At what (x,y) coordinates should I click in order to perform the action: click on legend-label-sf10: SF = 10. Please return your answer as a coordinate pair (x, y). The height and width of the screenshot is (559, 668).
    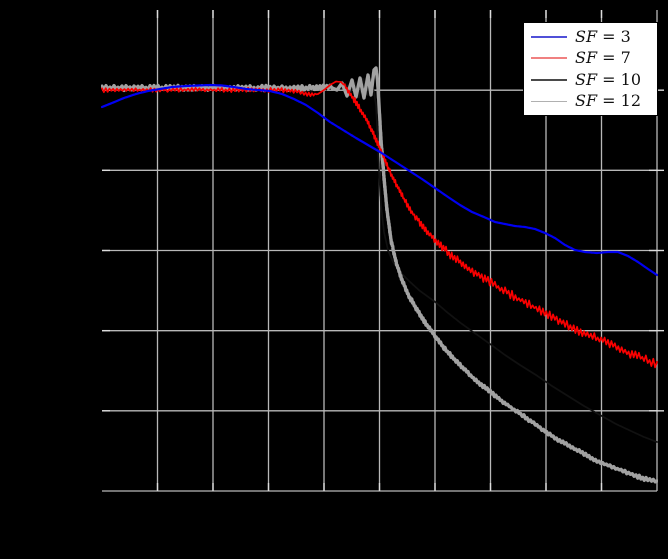
    Looking at the image, I should click on (608, 79).